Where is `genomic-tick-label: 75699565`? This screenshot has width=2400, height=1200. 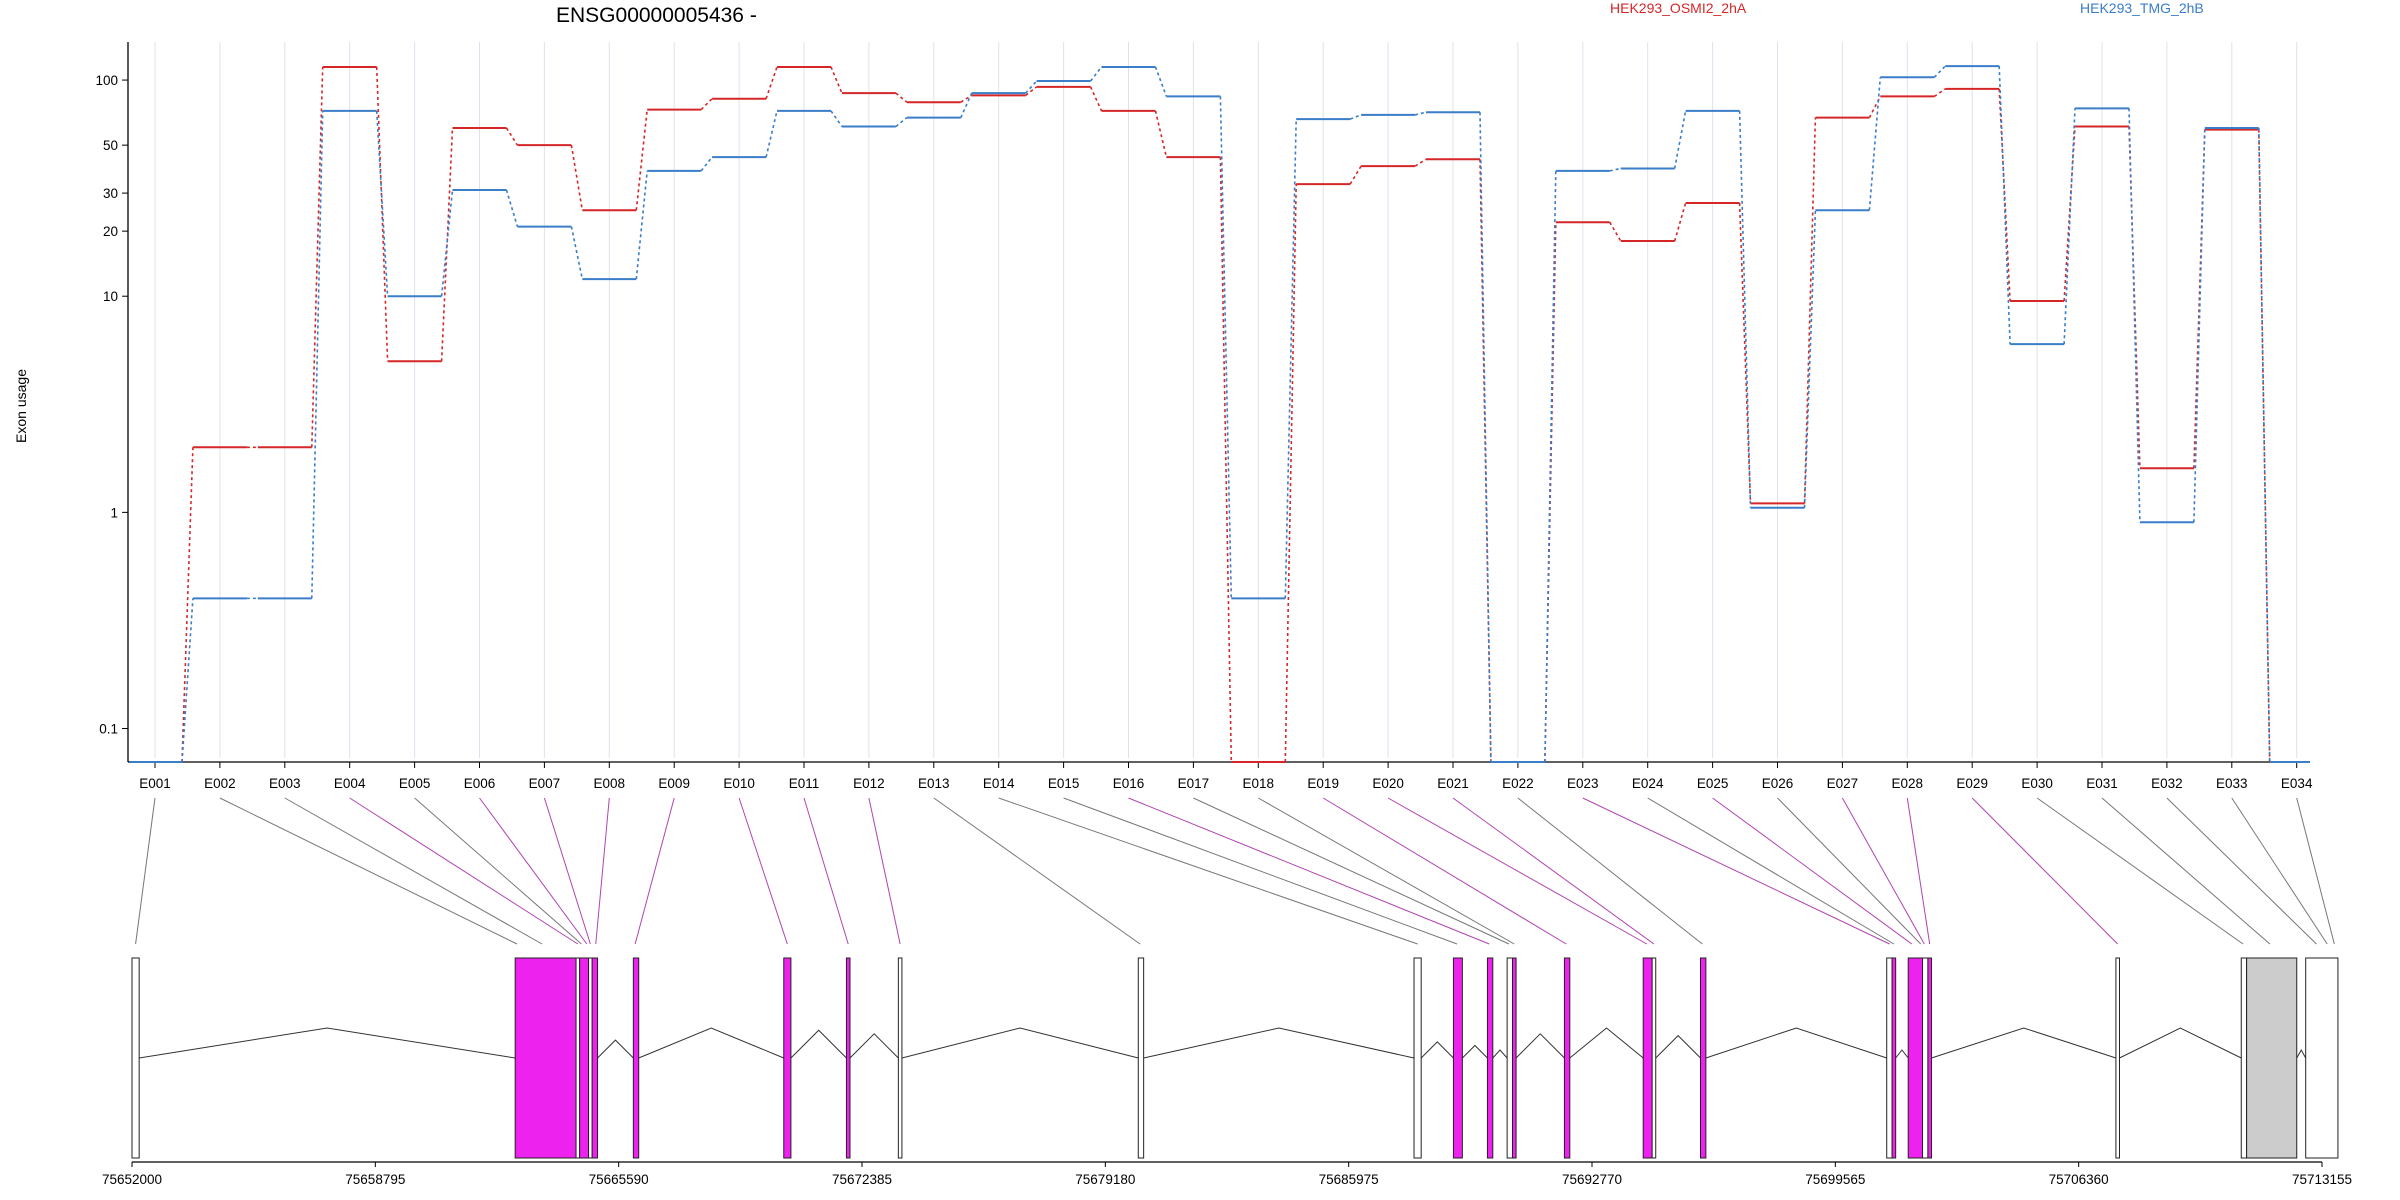 genomic-tick-label: 75699565 is located at coordinates (1835, 1179).